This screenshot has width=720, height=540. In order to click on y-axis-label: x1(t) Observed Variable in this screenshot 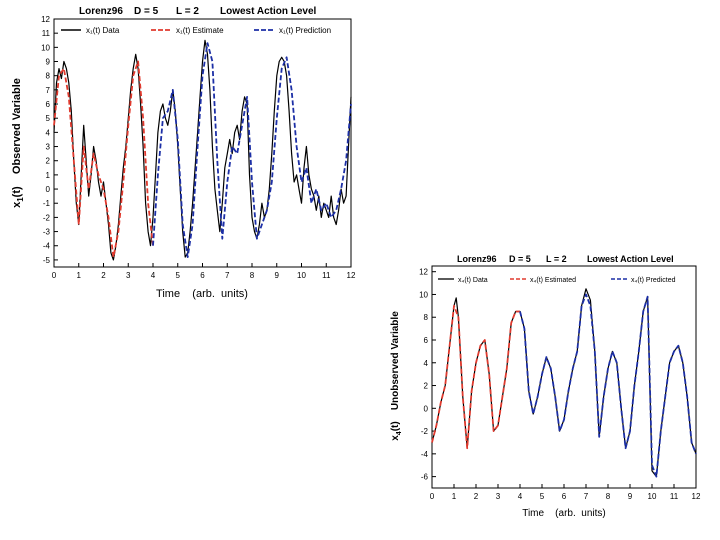, I will do `click(18, 143)`.